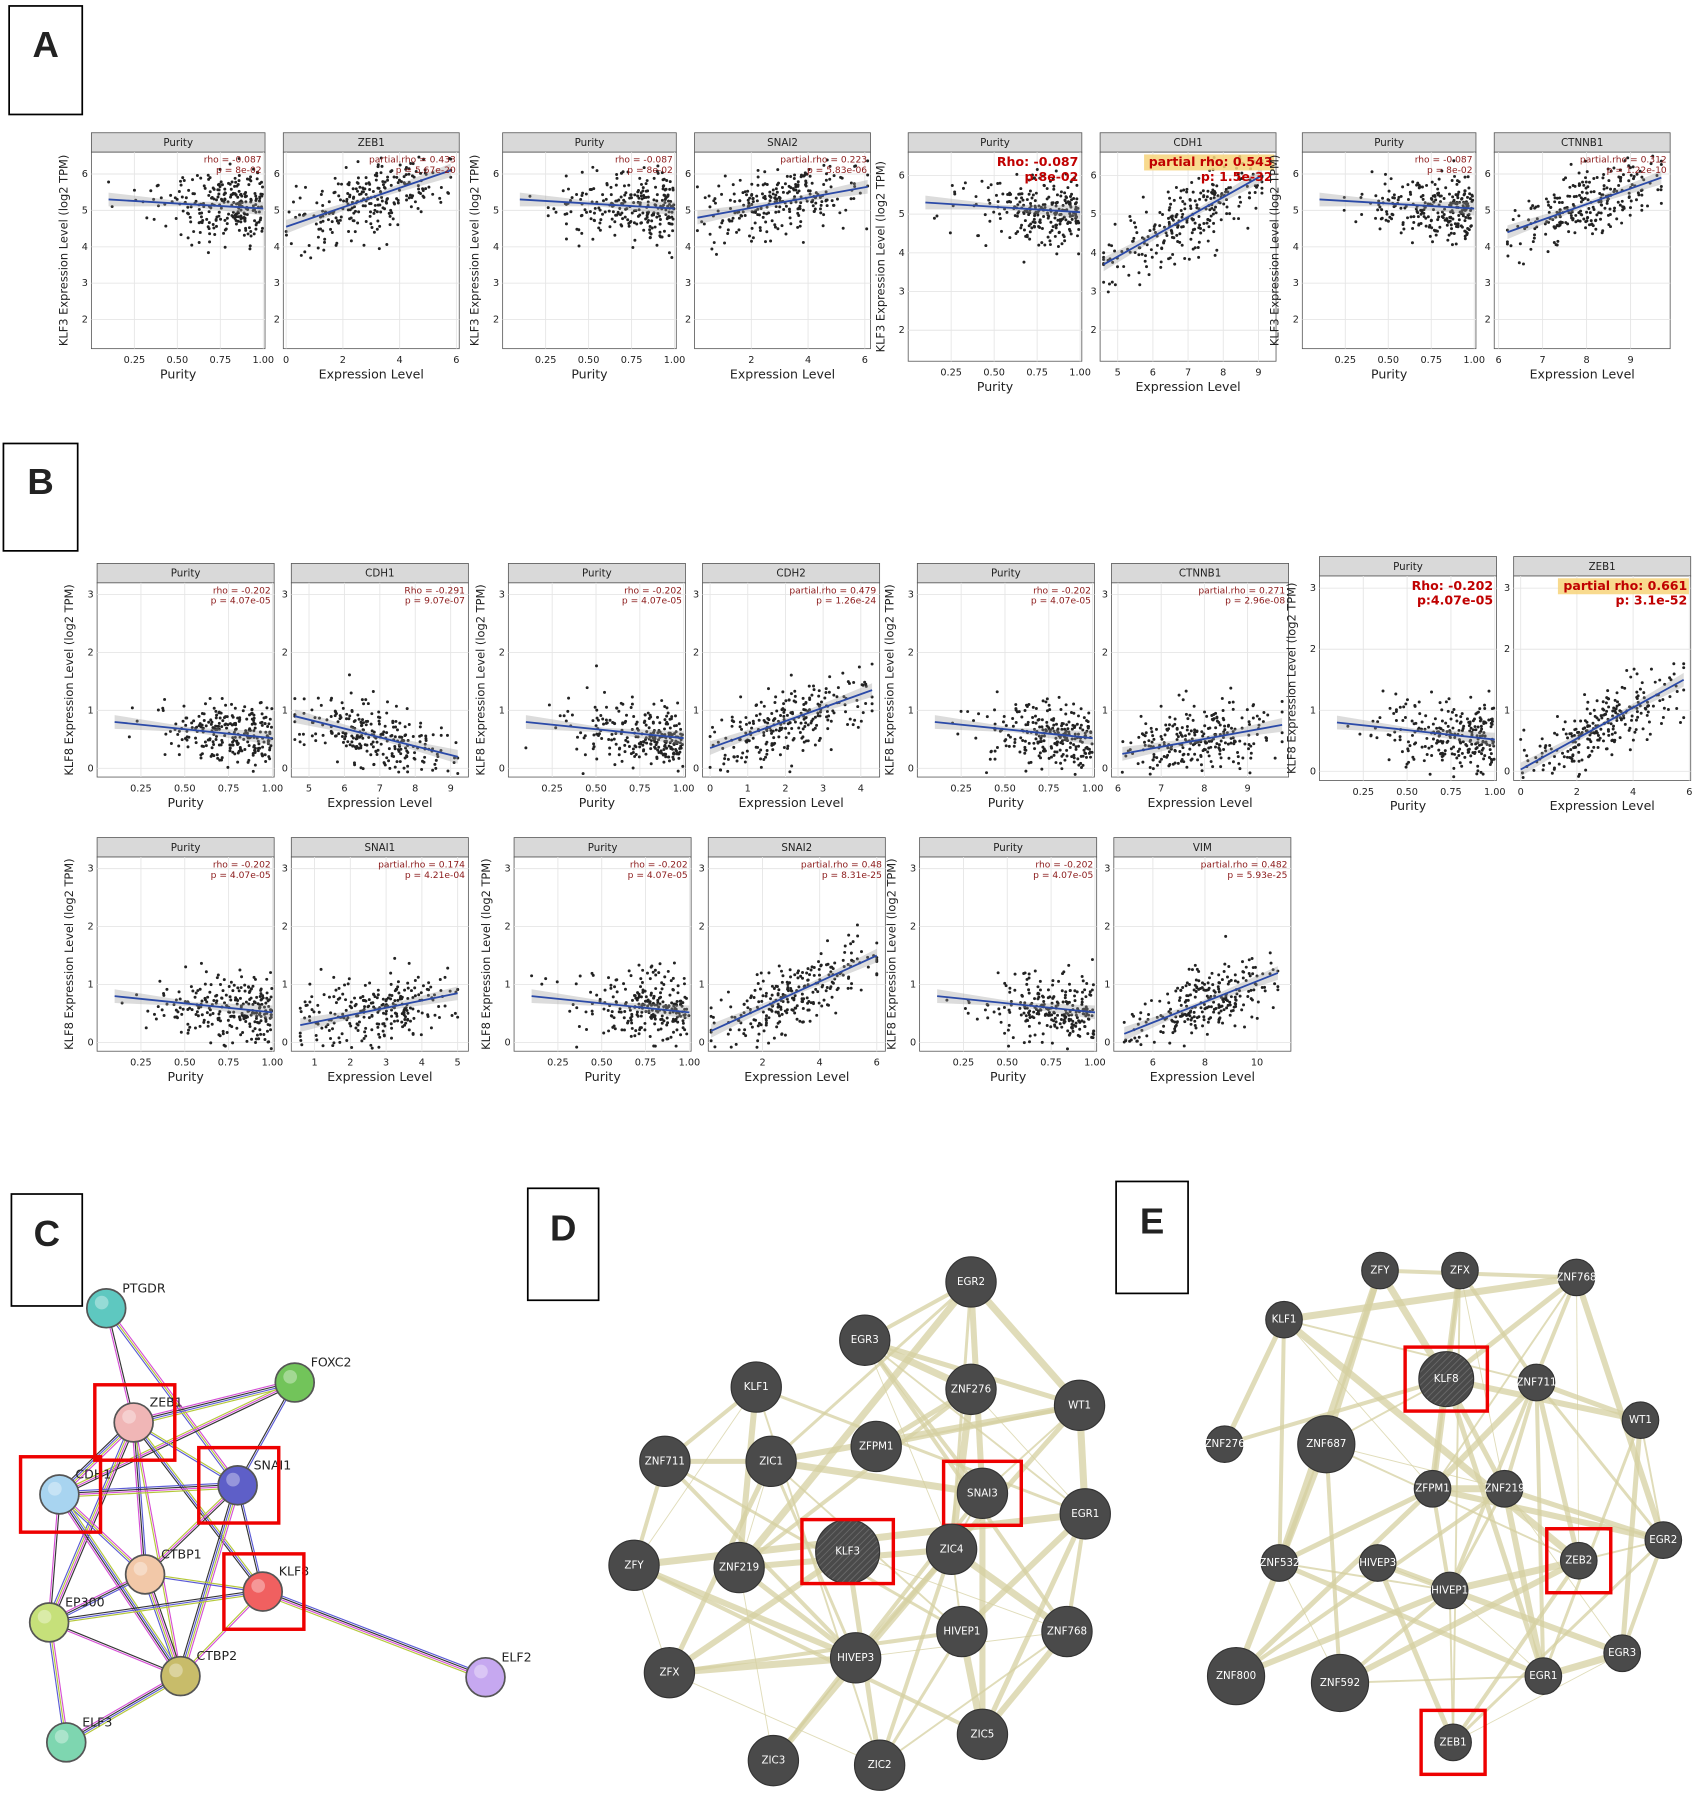 This screenshot has height=1794, width=1701. I want to click on y-tick-label: 6, so click(1093, 175).